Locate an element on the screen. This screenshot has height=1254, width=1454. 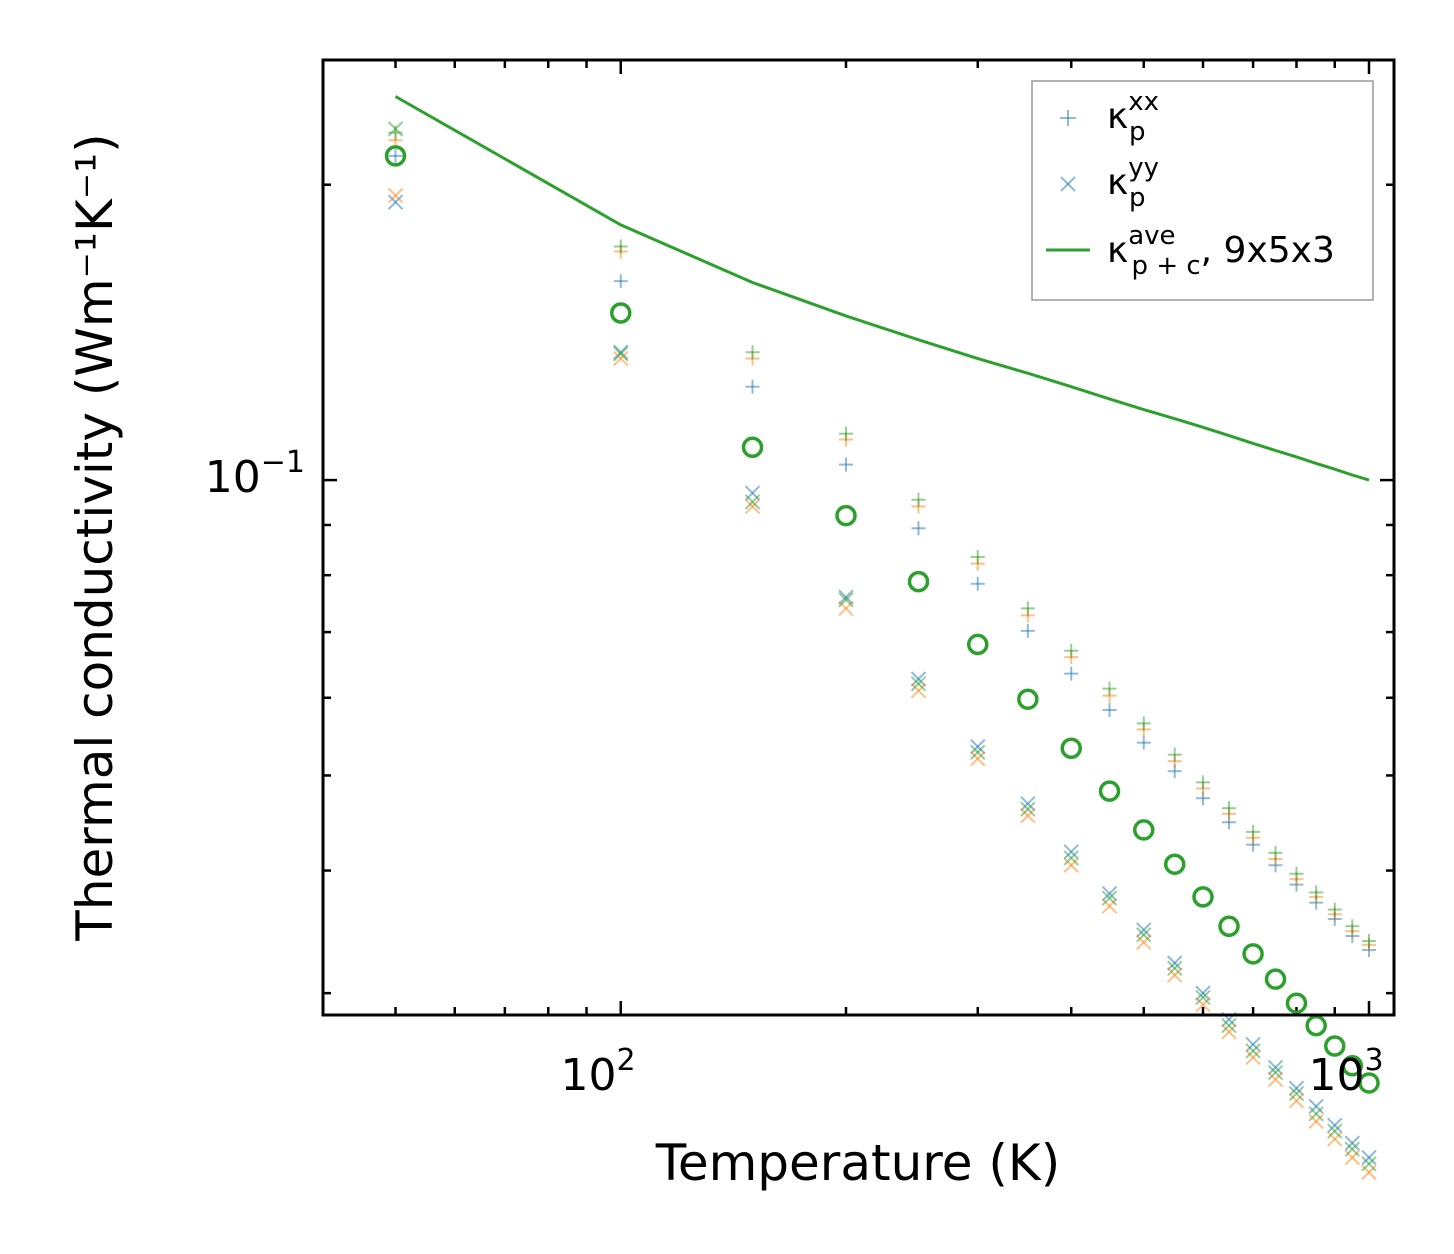
x-tick-label-100: 10² is located at coordinates (597, 1072).